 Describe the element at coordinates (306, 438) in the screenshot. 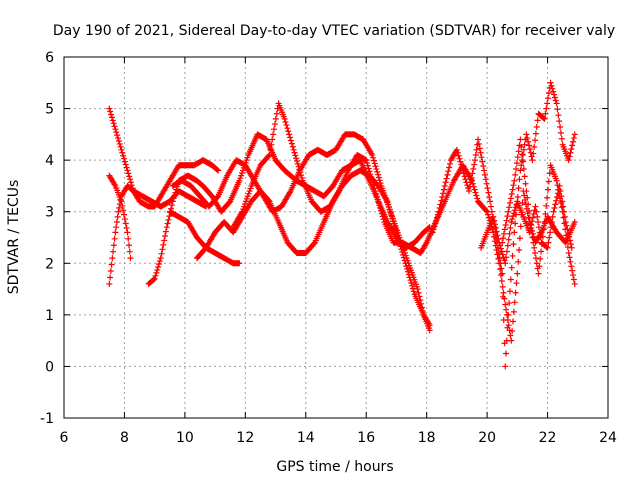

I see `x-tick-label: 14` at that location.